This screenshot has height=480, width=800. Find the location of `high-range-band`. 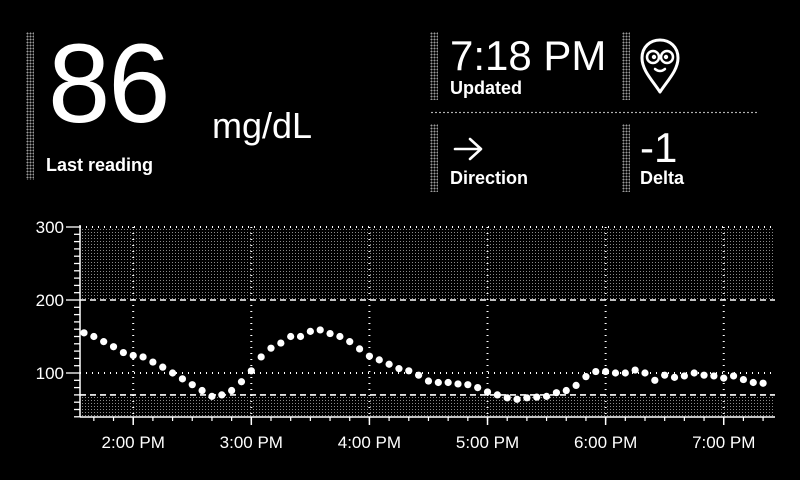

high-range-band is located at coordinates (427, 263).